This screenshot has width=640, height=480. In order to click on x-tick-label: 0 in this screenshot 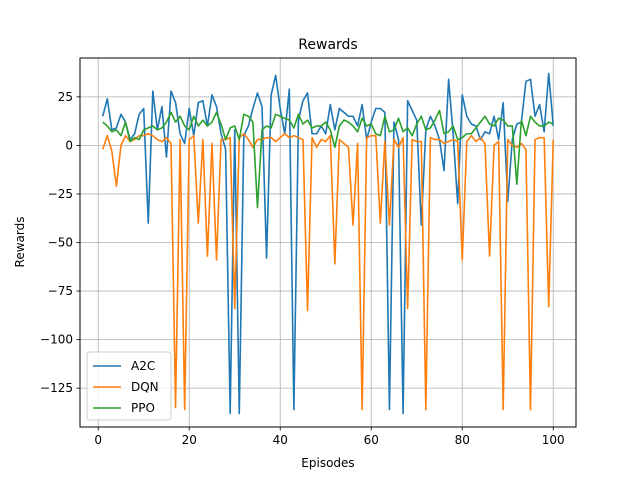, I will do `click(98, 440)`.